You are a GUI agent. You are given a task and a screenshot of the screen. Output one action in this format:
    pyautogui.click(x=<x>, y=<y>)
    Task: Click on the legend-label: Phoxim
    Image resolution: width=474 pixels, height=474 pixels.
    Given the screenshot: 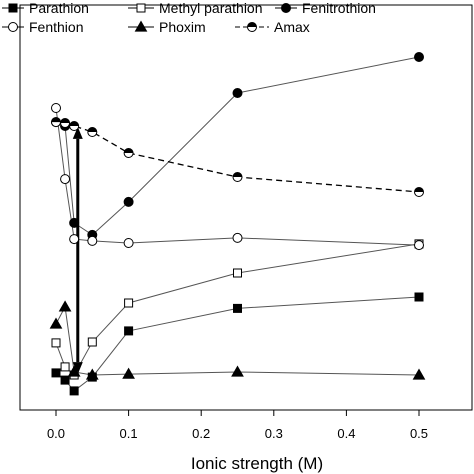 What is the action you would take?
    pyautogui.click(x=182, y=27)
    